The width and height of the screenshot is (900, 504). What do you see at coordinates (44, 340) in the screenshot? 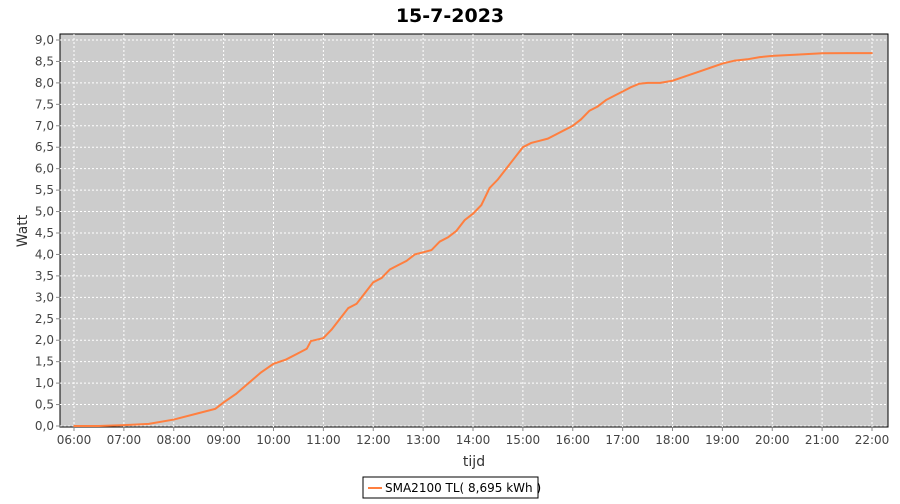
I see `y-tick-label: 2,0` at bounding box center [44, 340].